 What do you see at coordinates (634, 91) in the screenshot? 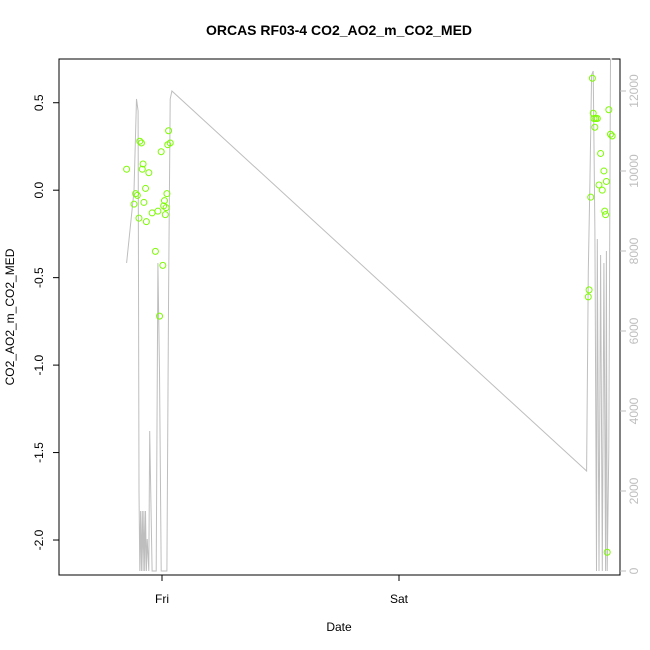
I see `y2-tick-label: 12000` at bounding box center [634, 91].